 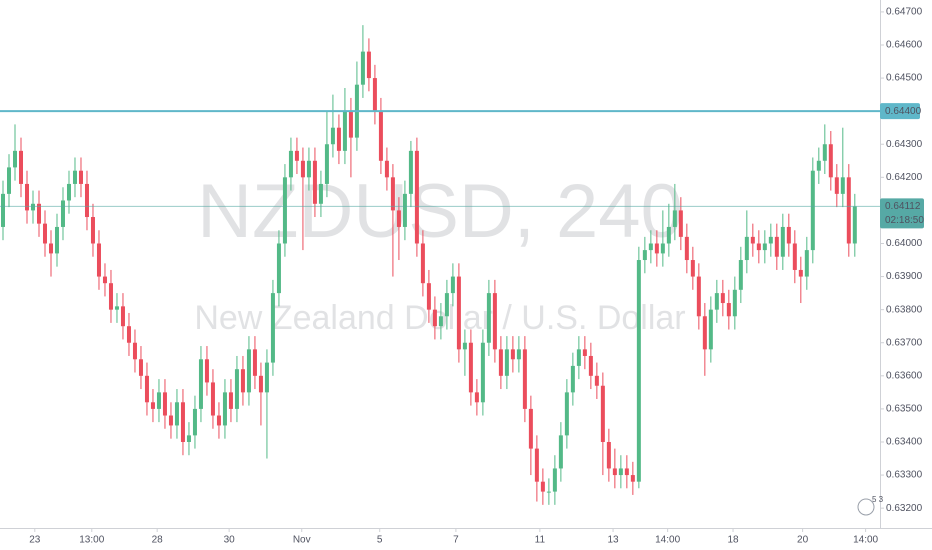 I want to click on x-tick-label: 20, so click(x=803, y=540).